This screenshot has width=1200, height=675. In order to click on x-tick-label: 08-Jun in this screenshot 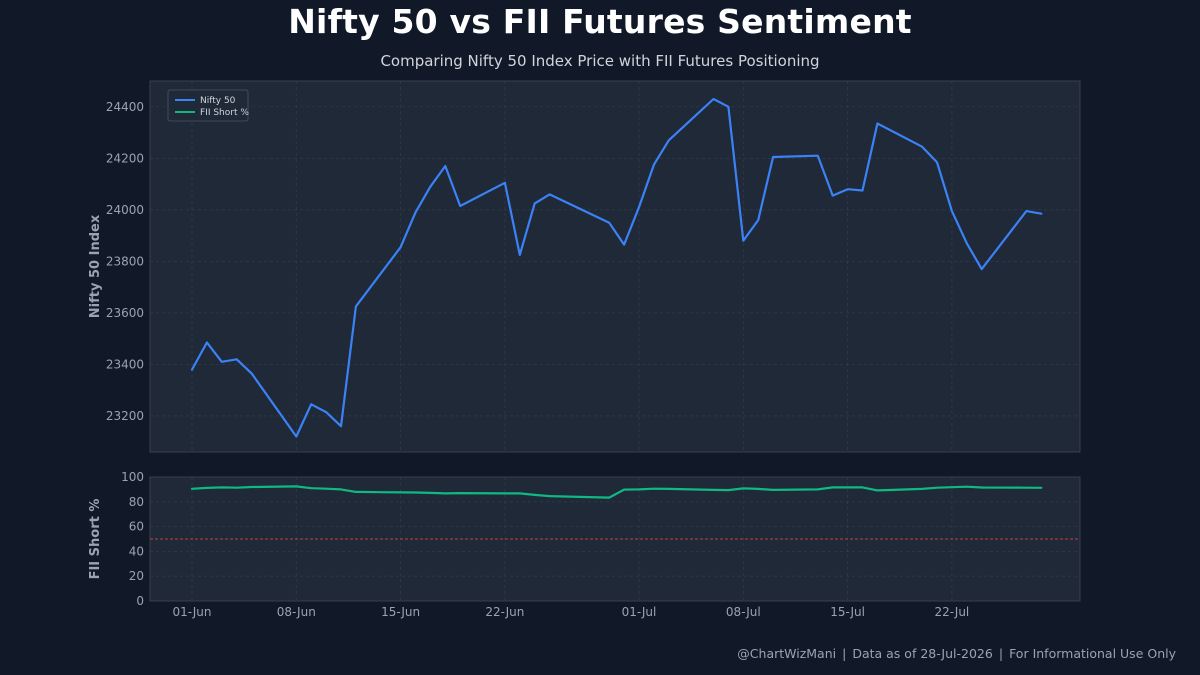, I will do `click(296, 612)`.